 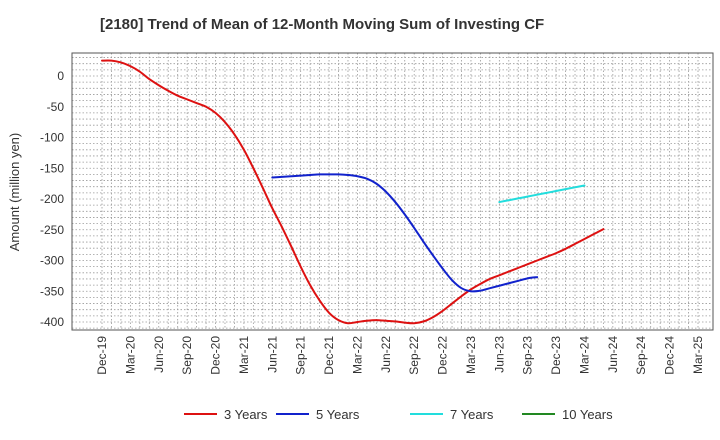 I want to click on y-tick-label: -350, so click(x=52, y=291).